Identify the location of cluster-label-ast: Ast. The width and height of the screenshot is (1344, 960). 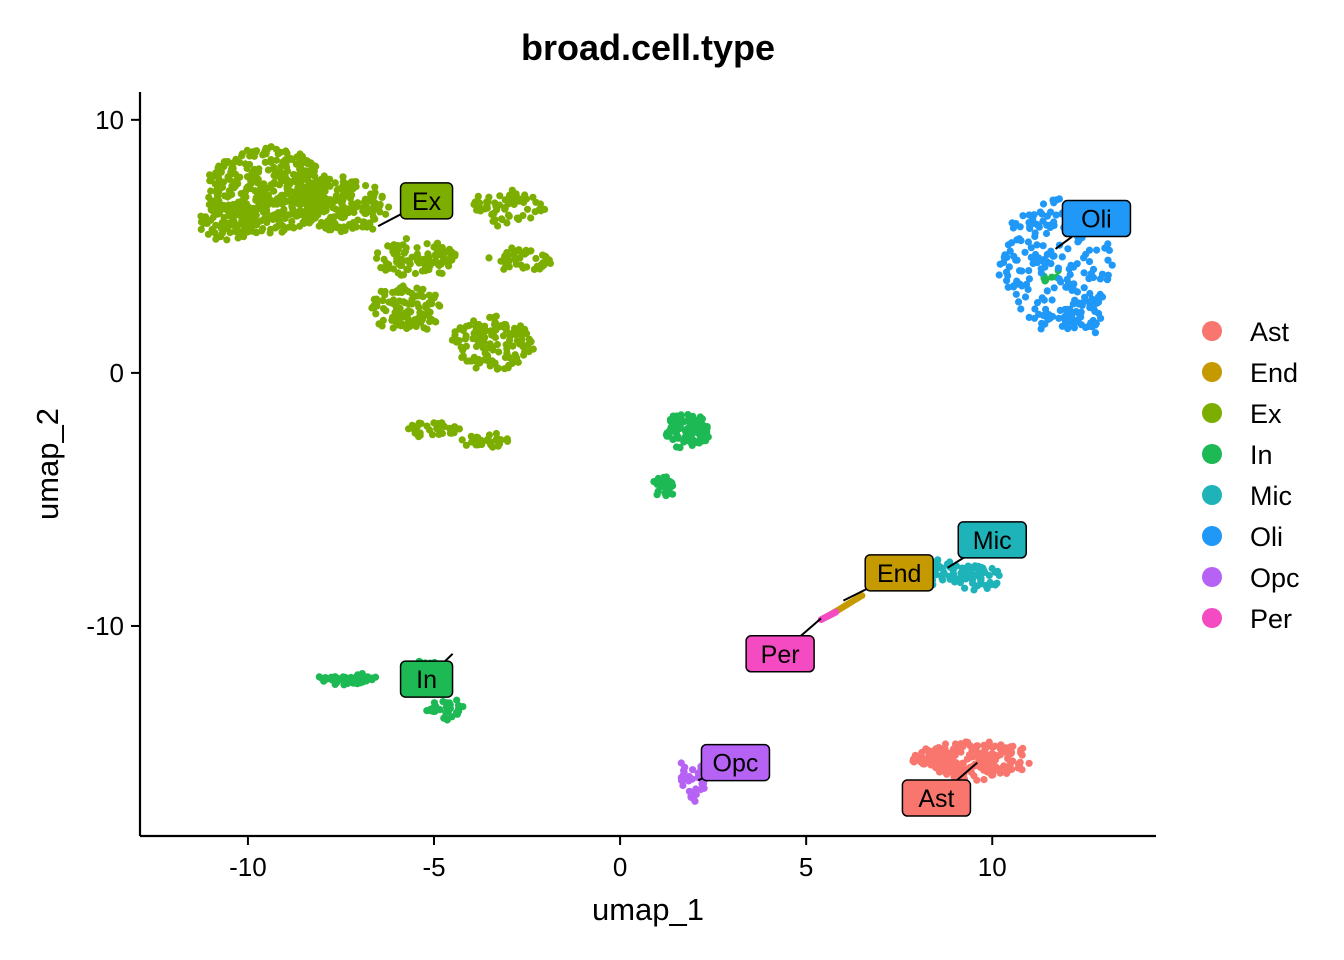
(940, 789).